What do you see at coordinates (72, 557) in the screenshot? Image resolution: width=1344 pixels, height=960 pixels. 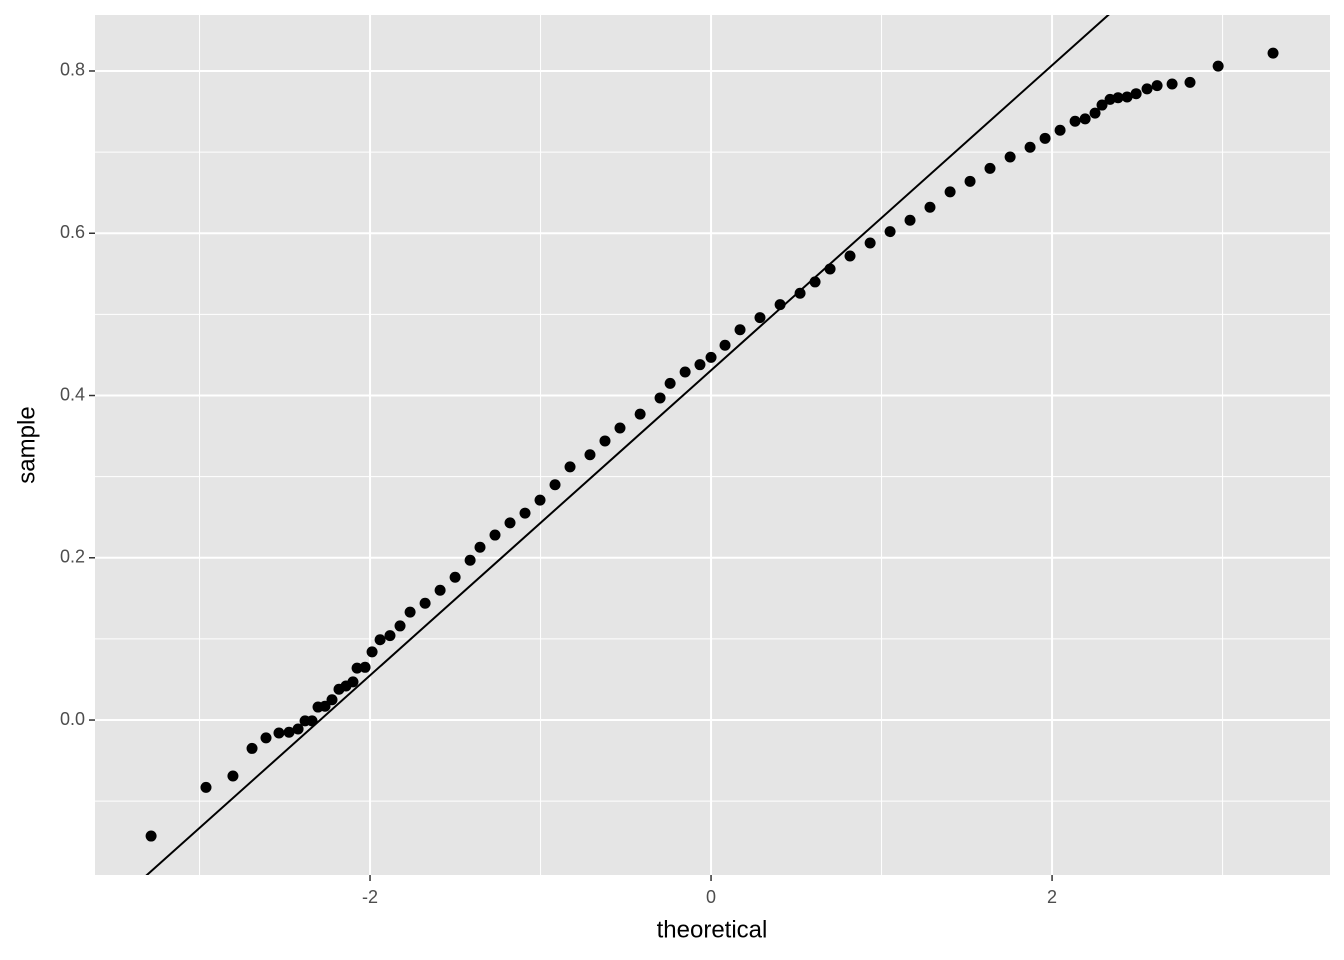 I see `y-tick-label: 0.2` at bounding box center [72, 557].